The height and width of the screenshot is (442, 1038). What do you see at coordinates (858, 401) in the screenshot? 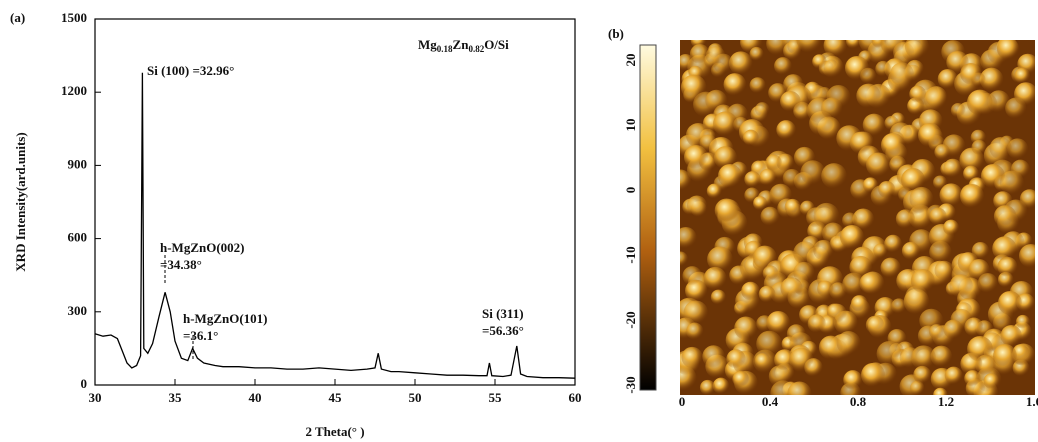
I see `afm-x-tick-label: 0.8` at bounding box center [858, 401].